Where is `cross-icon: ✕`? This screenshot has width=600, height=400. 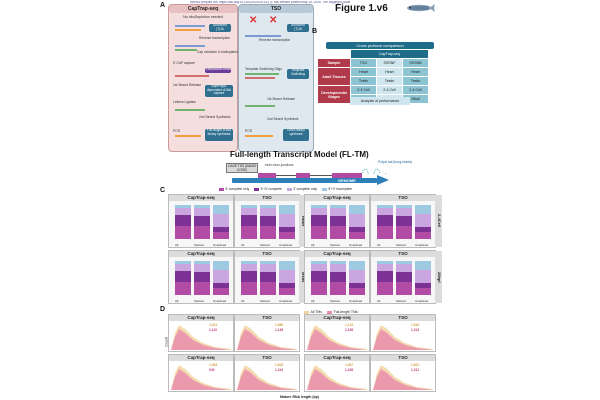 cross-icon: ✕ is located at coordinates (273, 20).